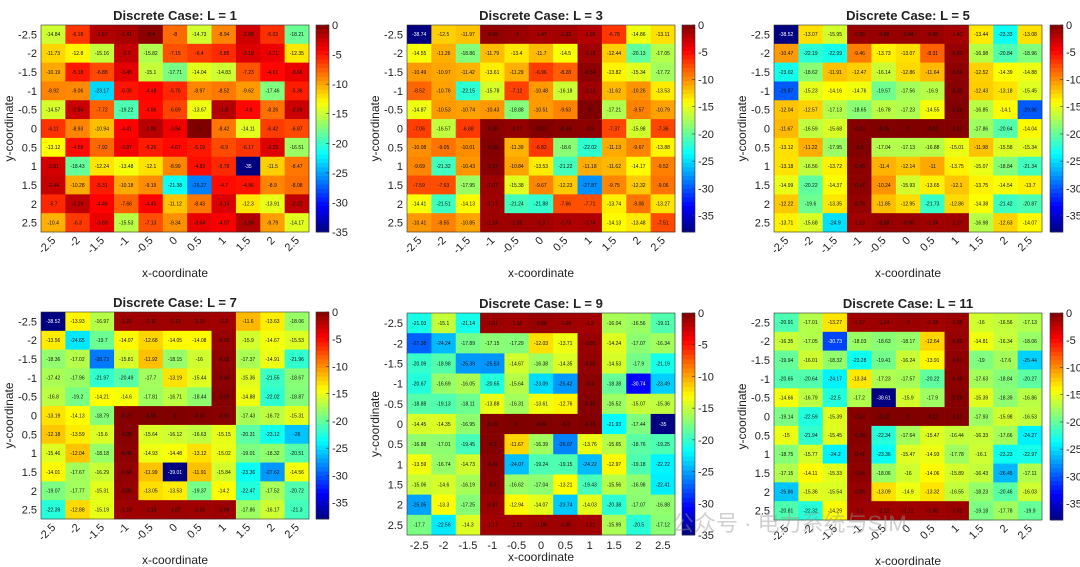  What do you see at coordinates (340, 395) in the screenshot?
I see `colorbar-tick-label: -15` at bounding box center [340, 395].